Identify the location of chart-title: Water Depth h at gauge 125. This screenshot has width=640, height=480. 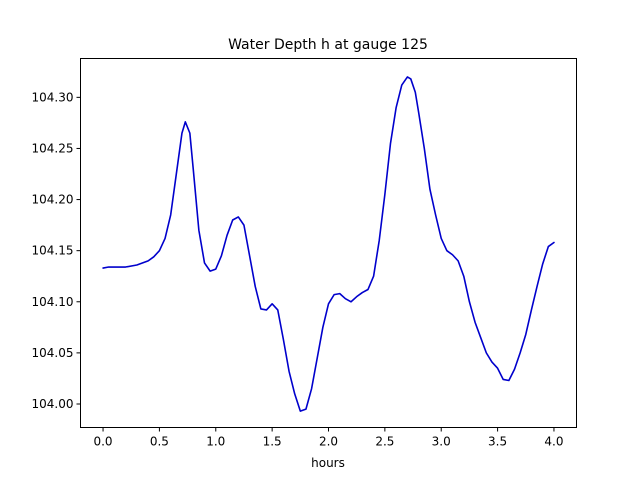
(328, 45).